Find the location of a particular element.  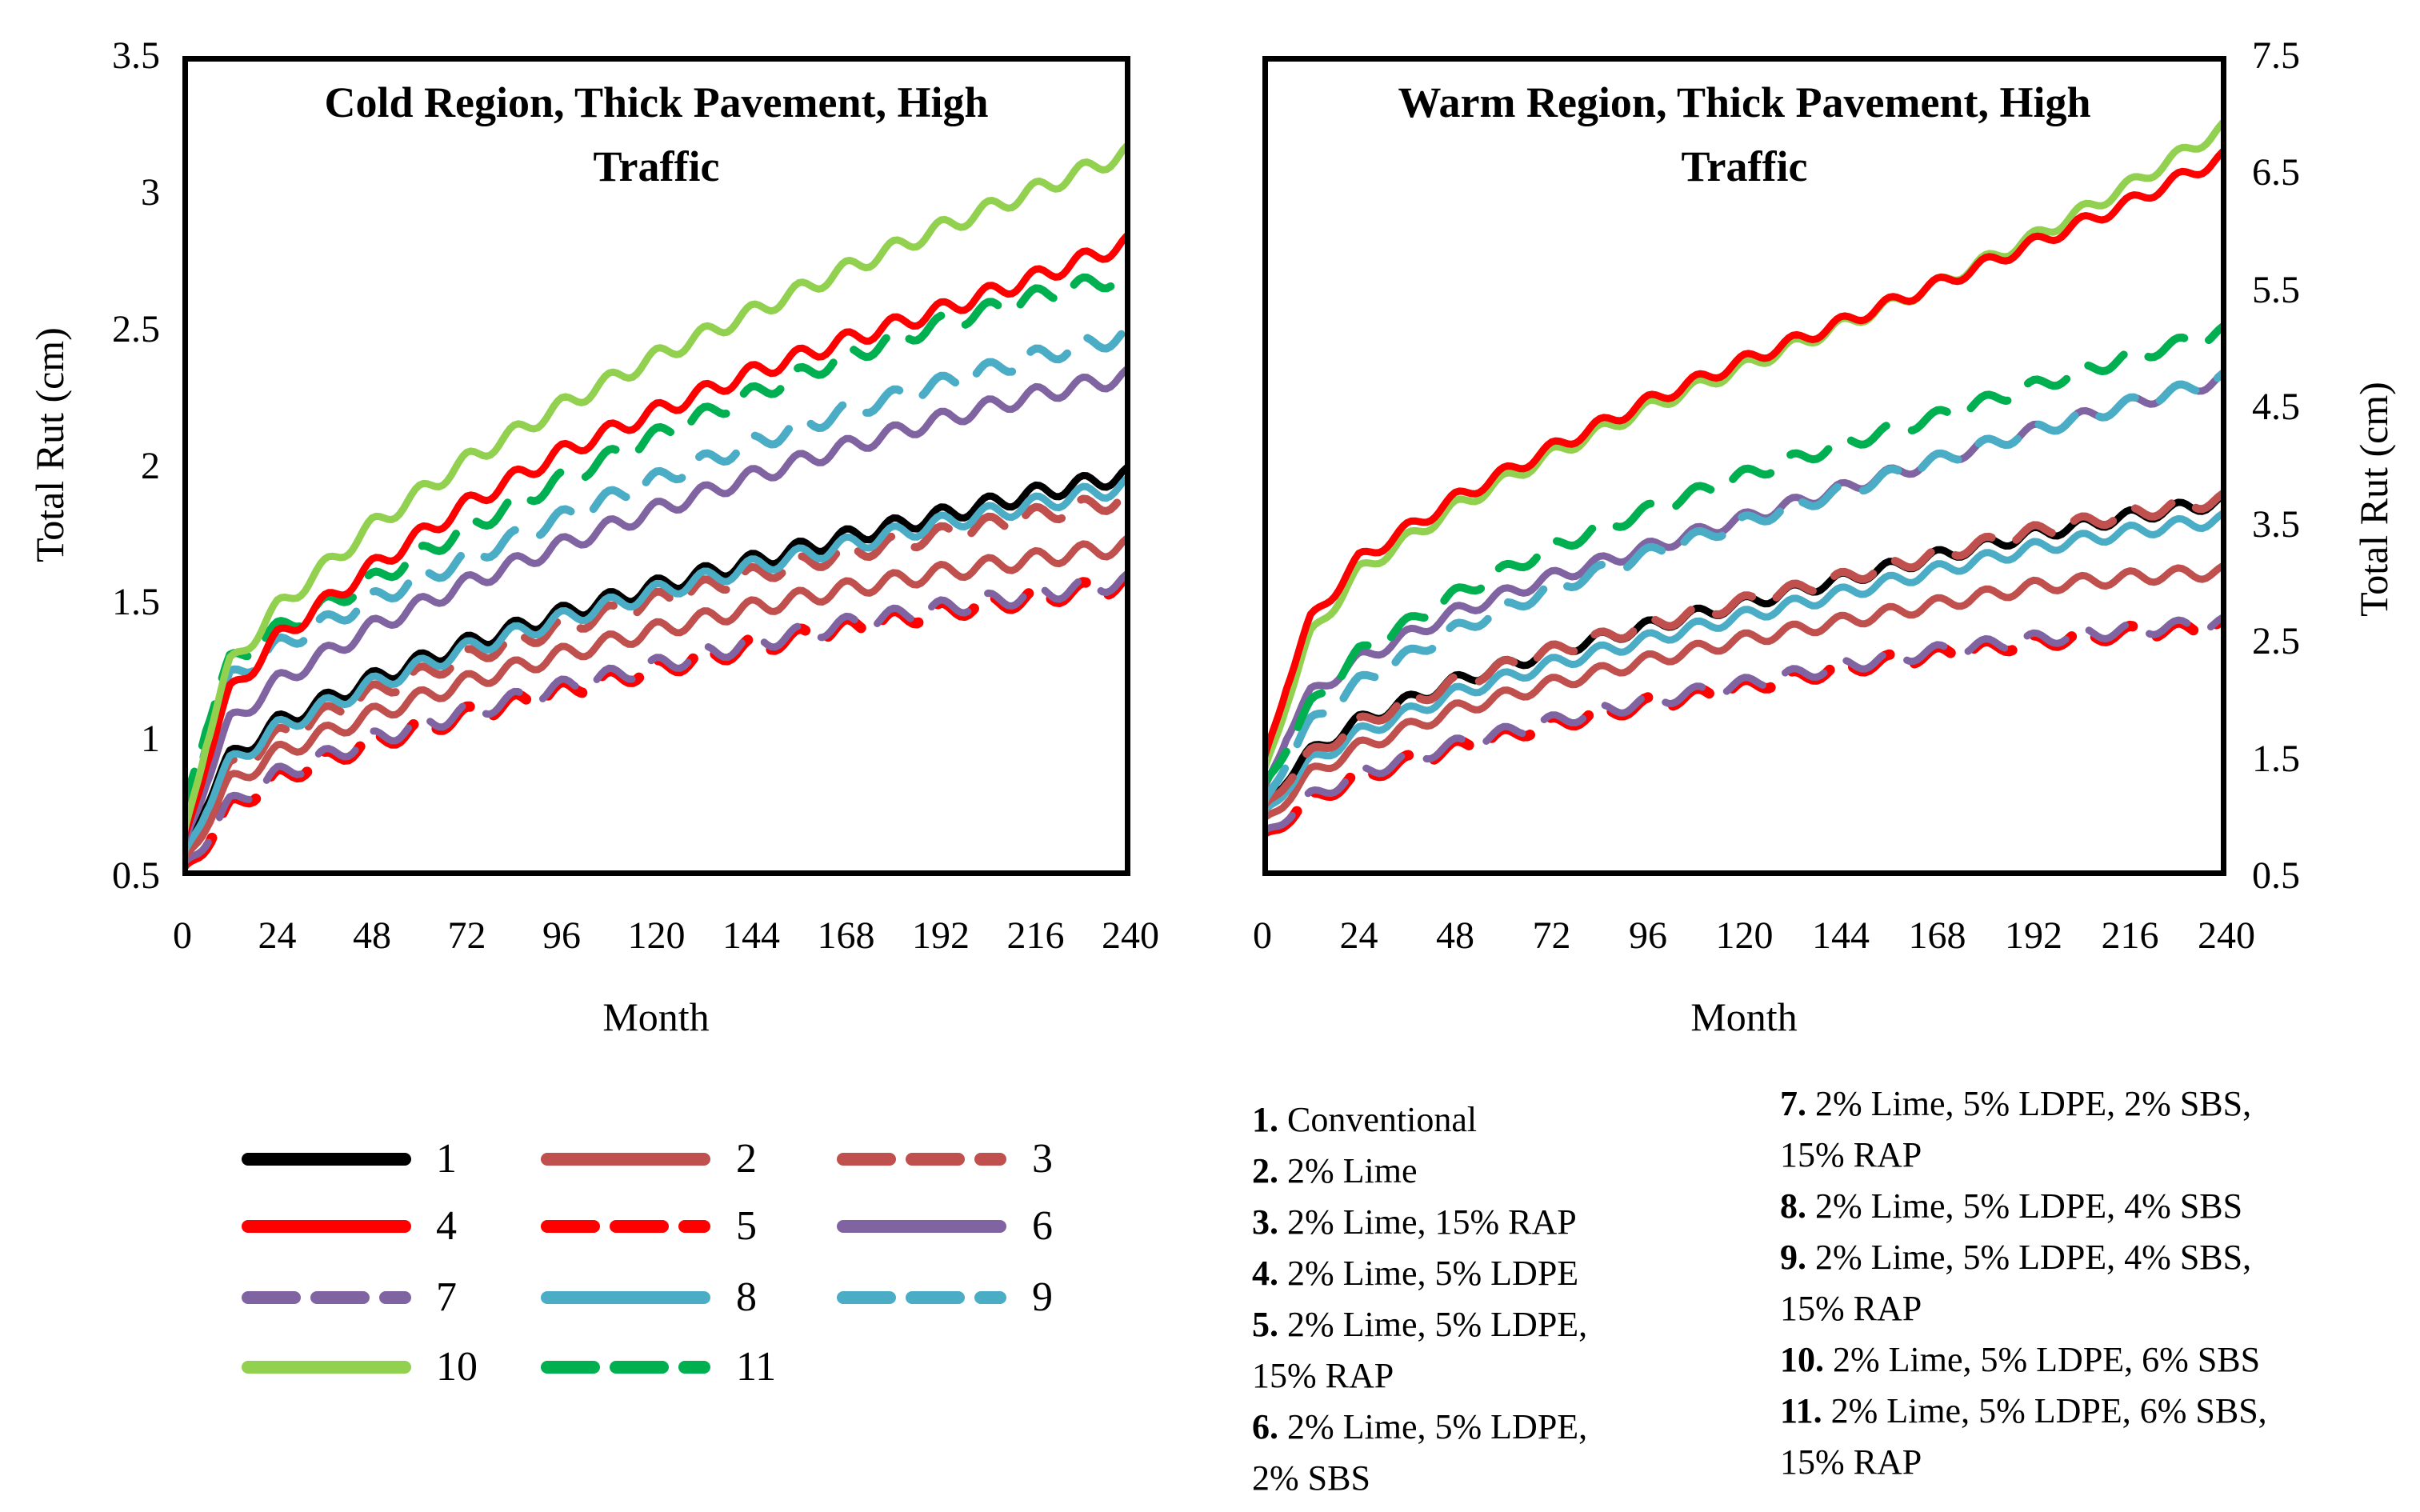

cold-chart-title-line2: Traffic is located at coordinates (656, 166).